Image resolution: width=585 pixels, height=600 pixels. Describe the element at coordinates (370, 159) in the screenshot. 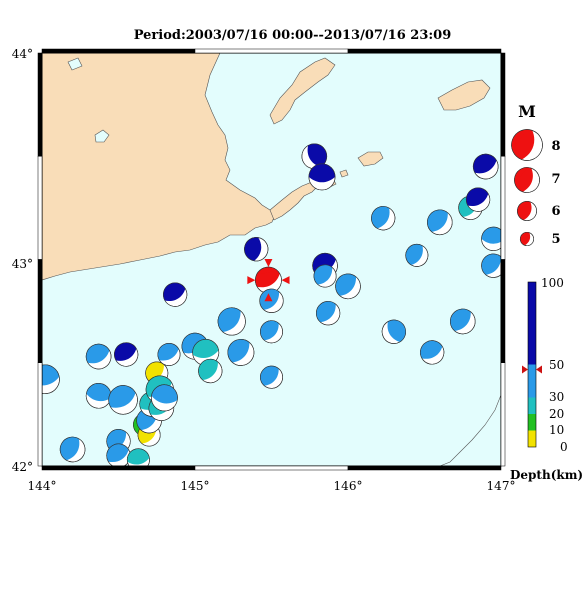

I see `shikotan-island` at that location.